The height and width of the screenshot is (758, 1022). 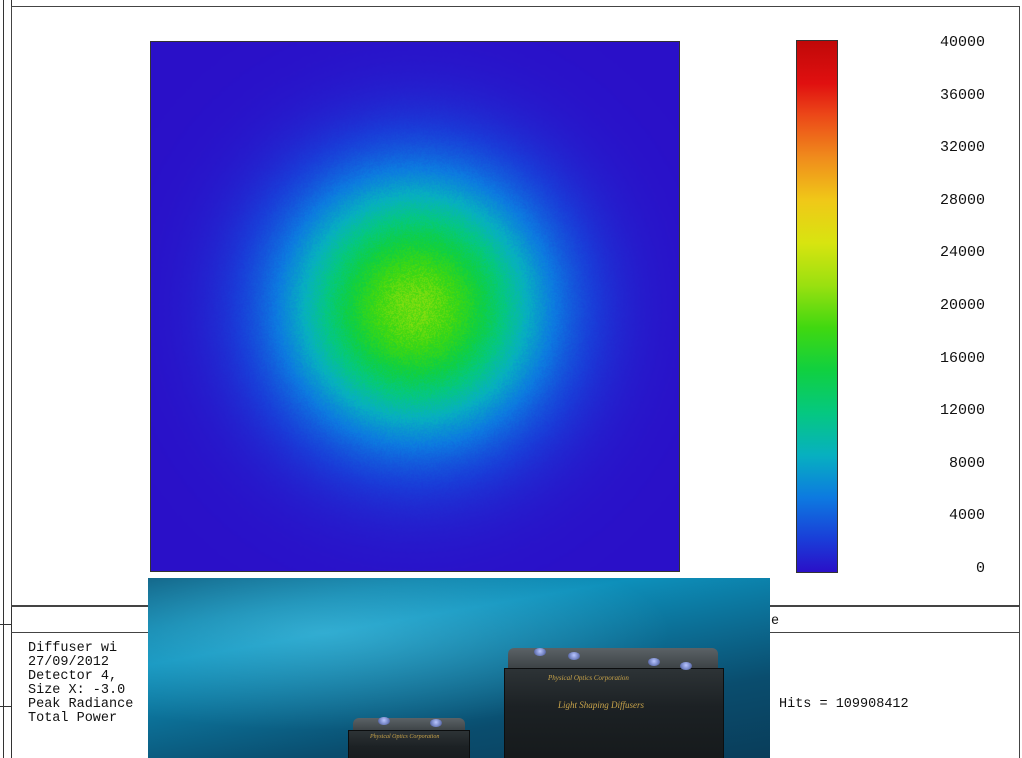 I want to click on small-box-body, so click(x=409, y=744).